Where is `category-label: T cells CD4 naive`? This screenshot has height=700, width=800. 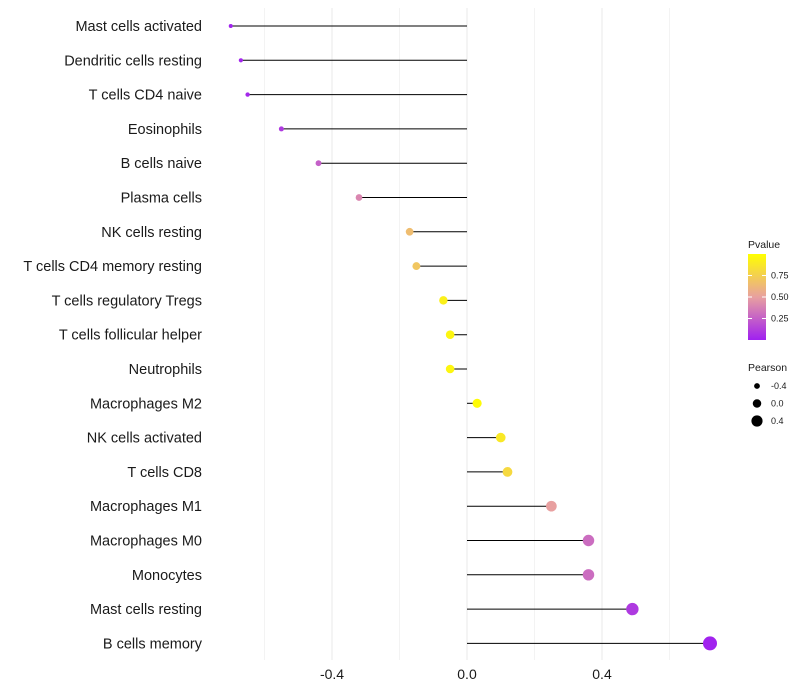 category-label: T cells CD4 naive is located at coordinates (145, 96).